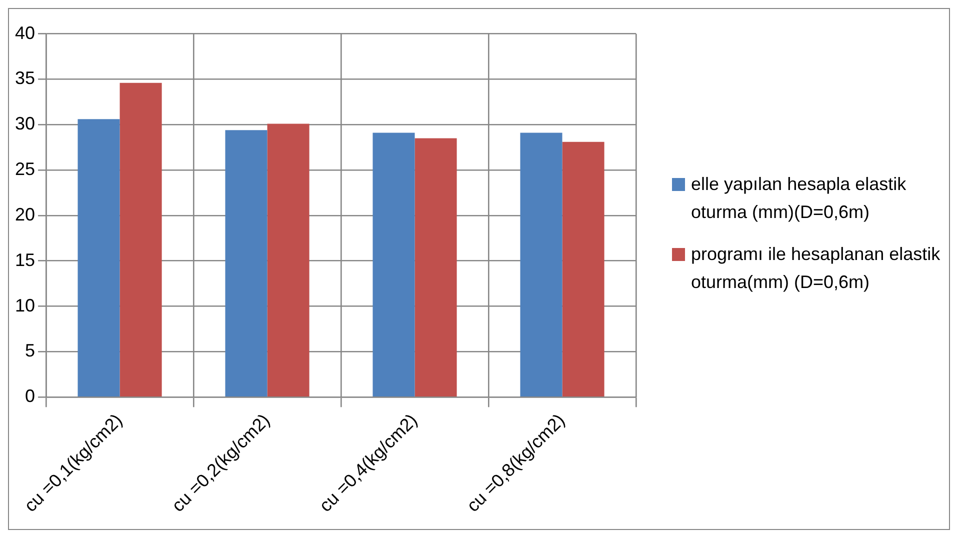 The image size is (957, 536). What do you see at coordinates (25, 124) in the screenshot?
I see `y-tick-label: 30` at bounding box center [25, 124].